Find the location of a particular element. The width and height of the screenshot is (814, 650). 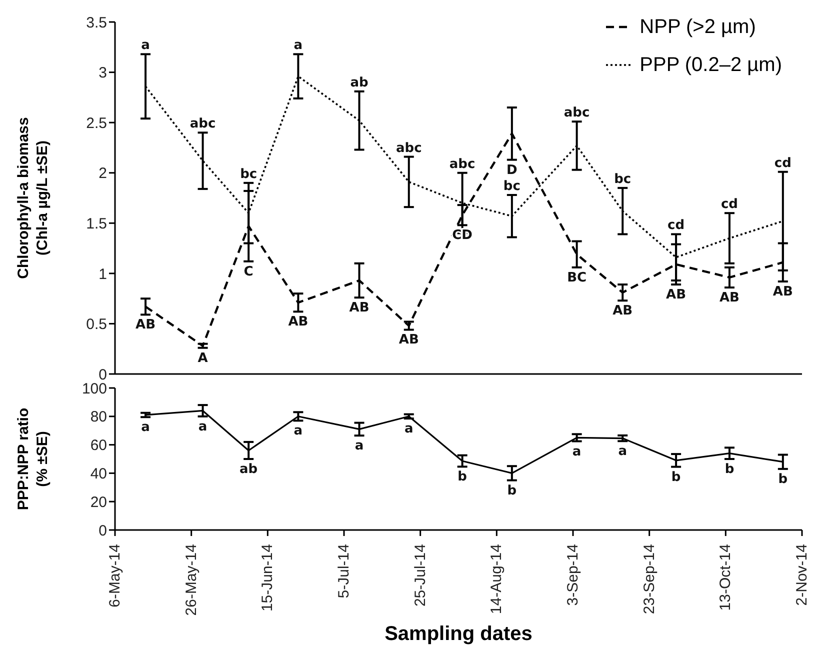

y-tick-label: 3.5 is located at coordinates (96, 23).